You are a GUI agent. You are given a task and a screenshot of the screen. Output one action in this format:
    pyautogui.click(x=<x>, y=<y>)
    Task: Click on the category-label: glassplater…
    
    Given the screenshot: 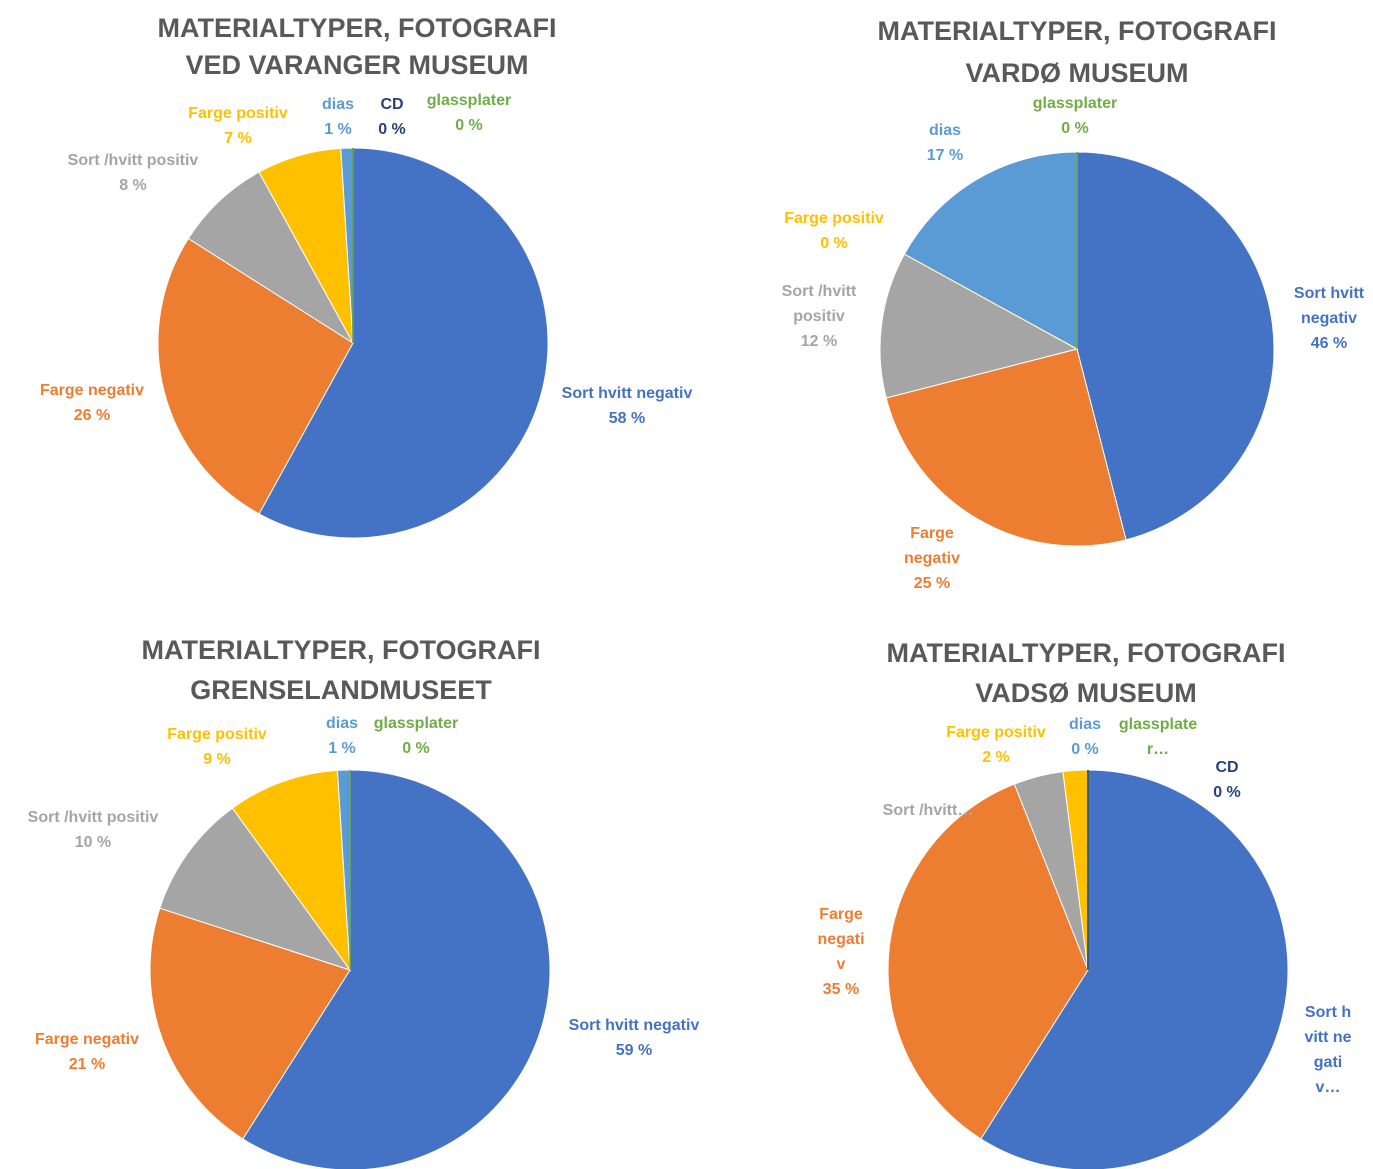 What is the action you would take?
    pyautogui.click(x=1158, y=737)
    